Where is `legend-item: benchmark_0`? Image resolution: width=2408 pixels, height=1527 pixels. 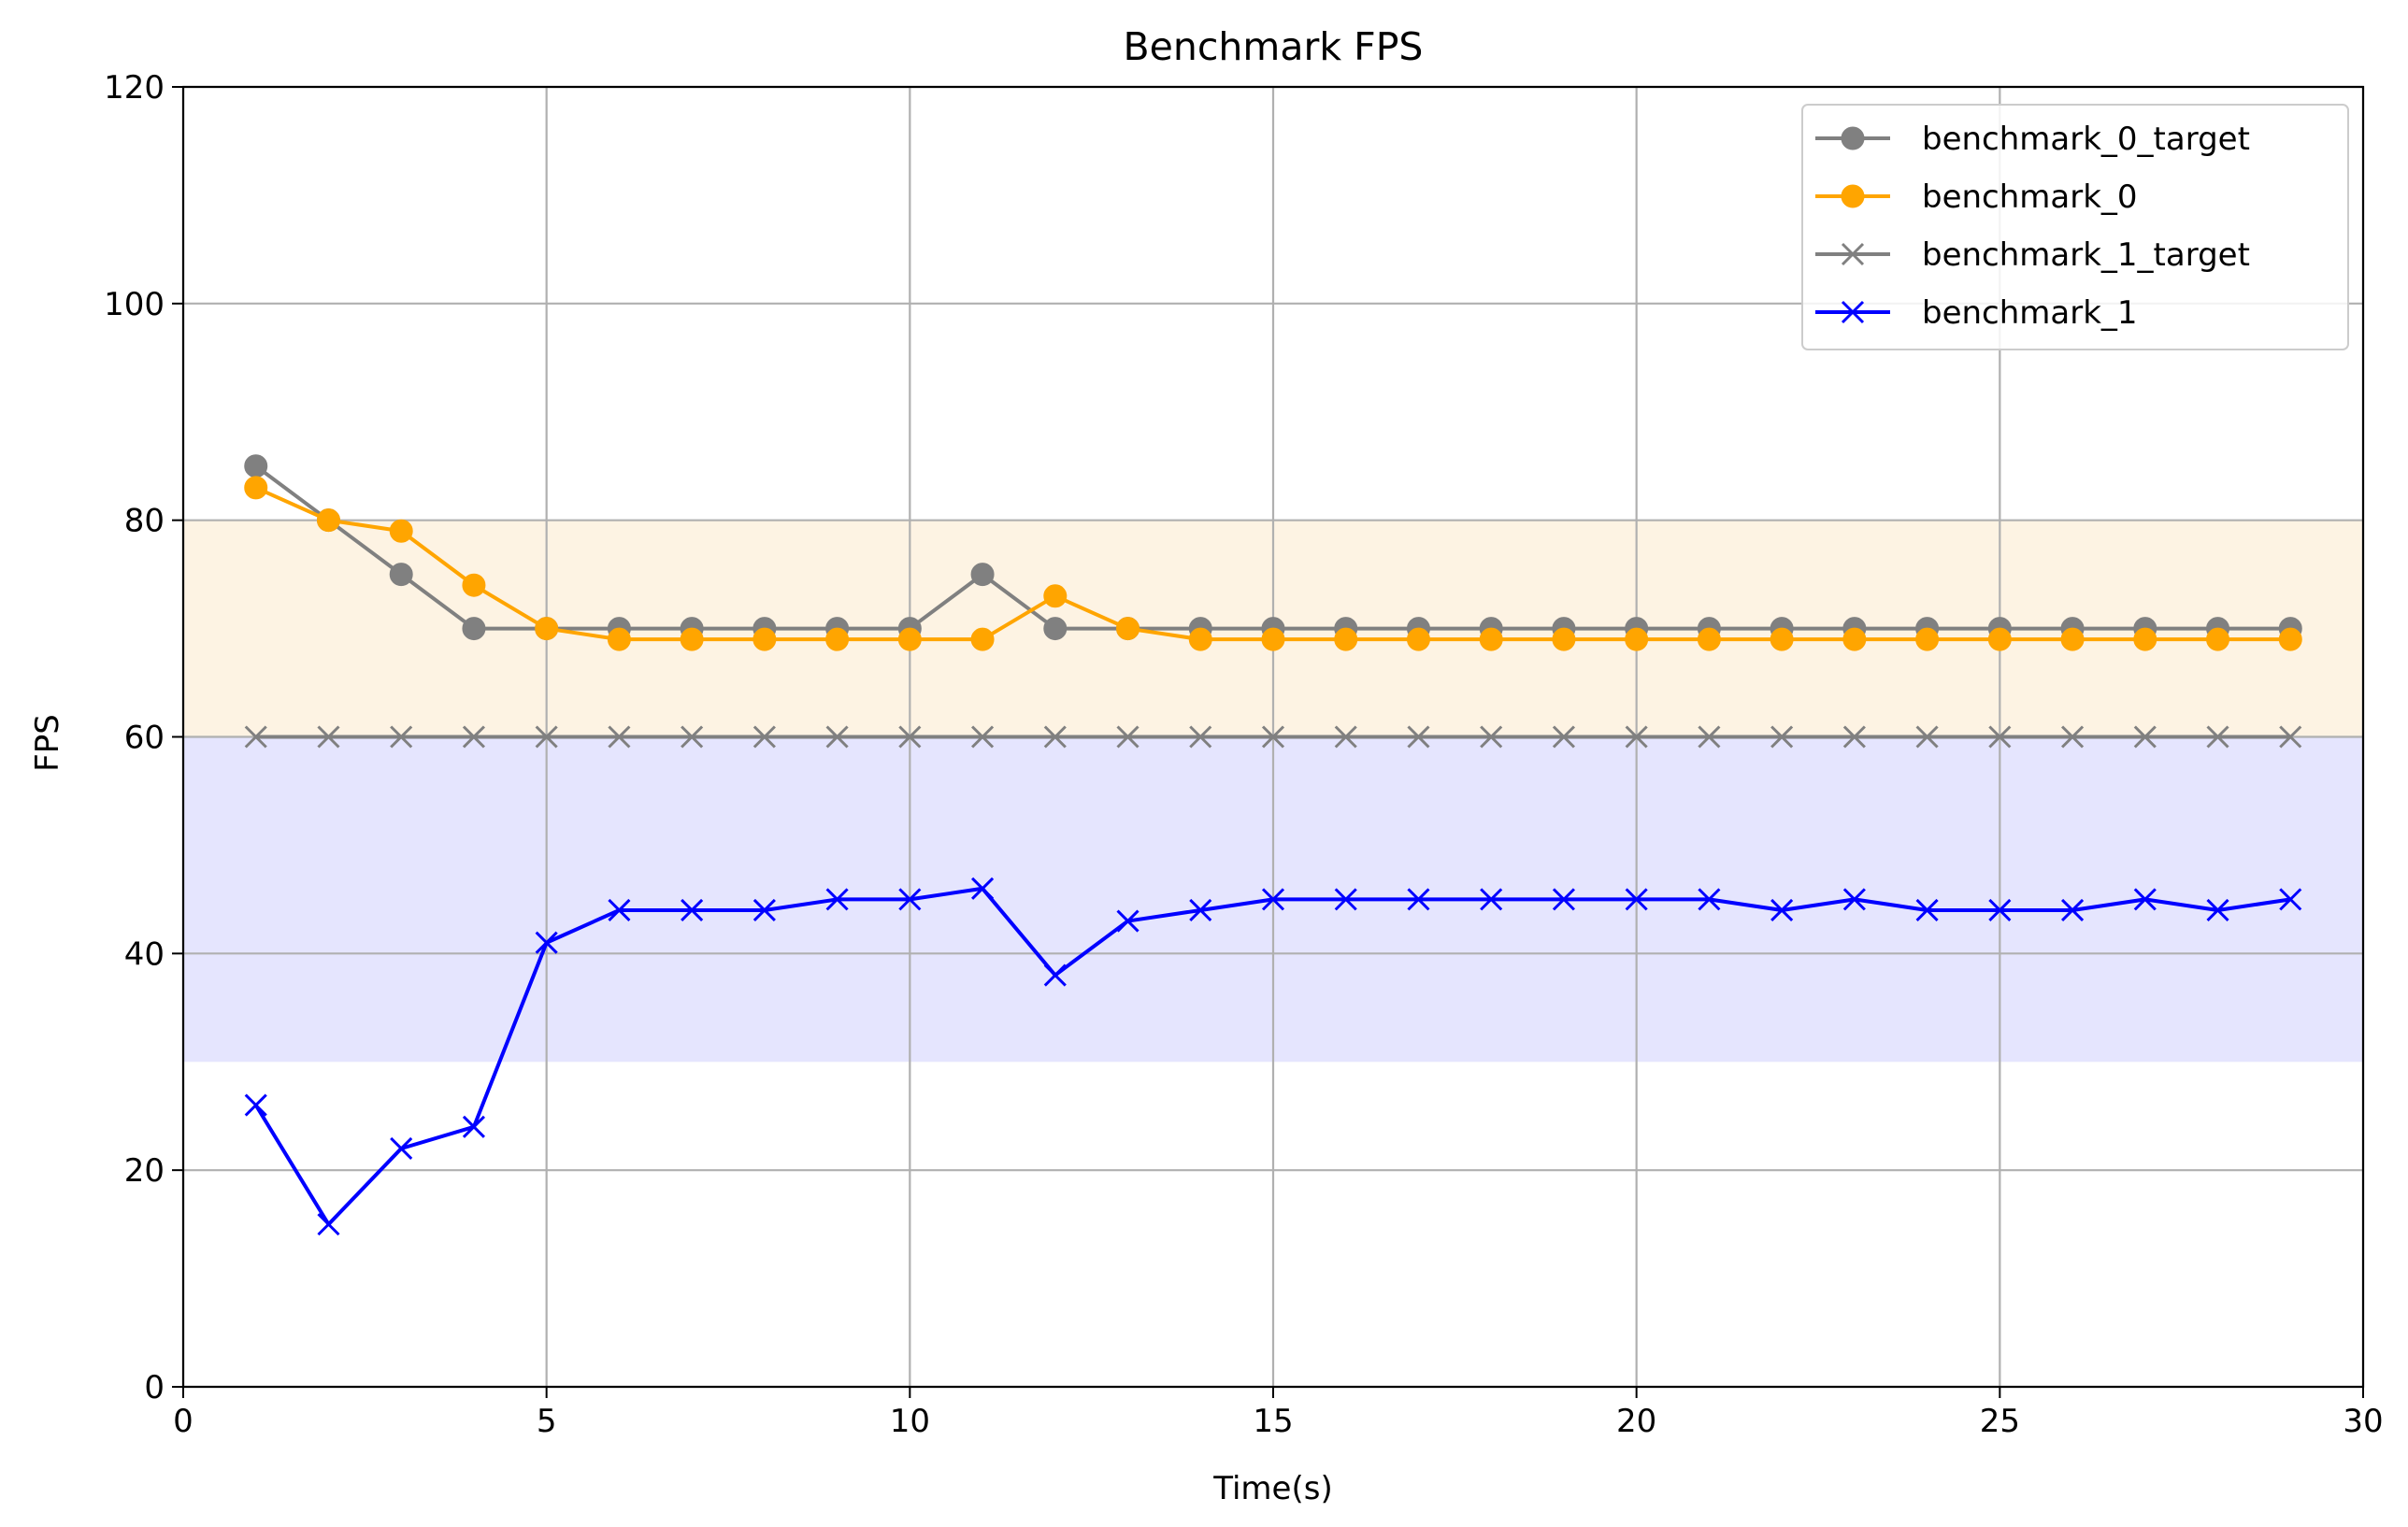
legend-item: benchmark_0 is located at coordinates (1976, 197).